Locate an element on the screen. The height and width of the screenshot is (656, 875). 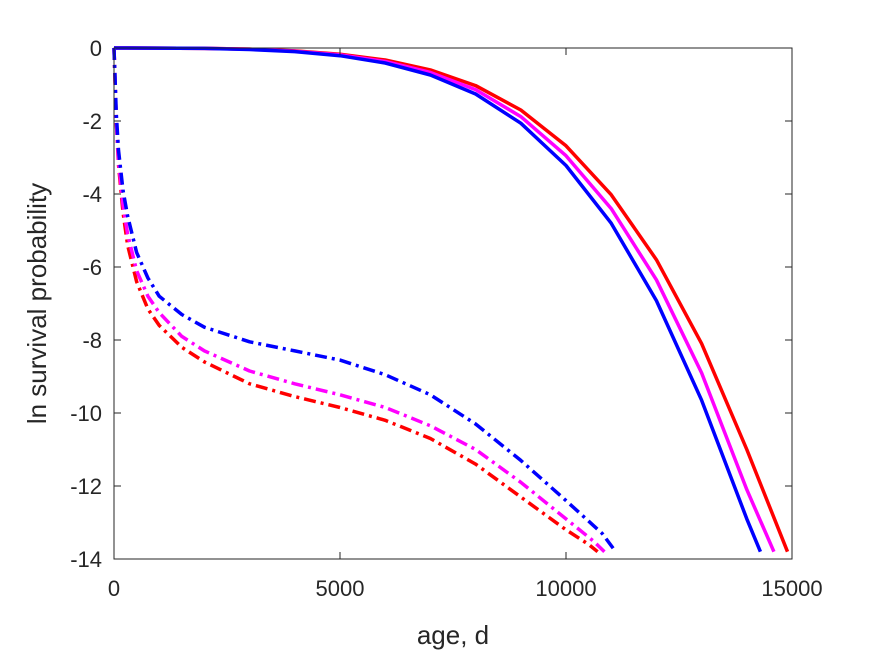
y-tick-label: -2 is located at coordinates (92, 121).